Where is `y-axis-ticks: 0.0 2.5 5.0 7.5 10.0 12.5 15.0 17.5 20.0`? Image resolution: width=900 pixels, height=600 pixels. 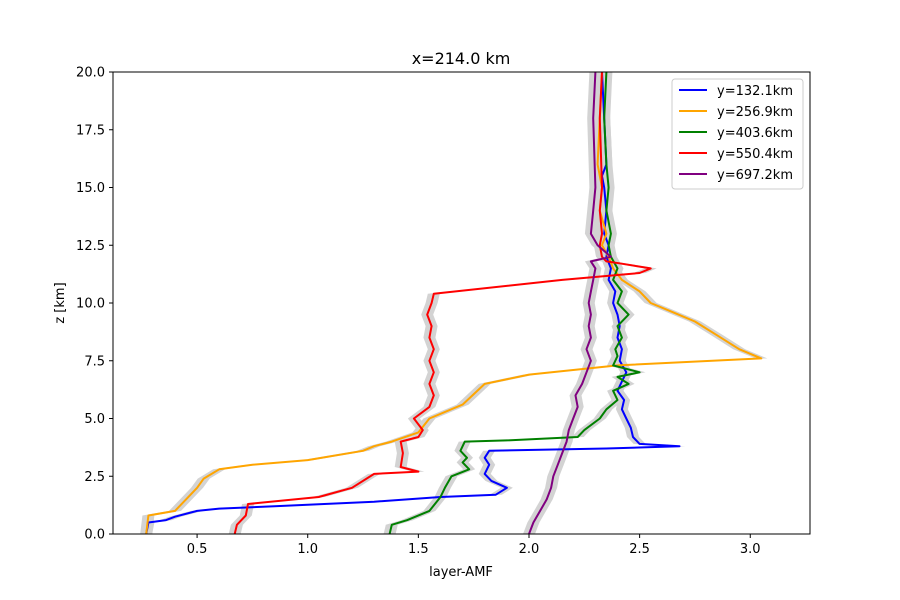 y-axis-ticks: 0.0 2.5 5.0 7.5 10.0 12.5 15.0 17.5 20.0 is located at coordinates (94, 304).